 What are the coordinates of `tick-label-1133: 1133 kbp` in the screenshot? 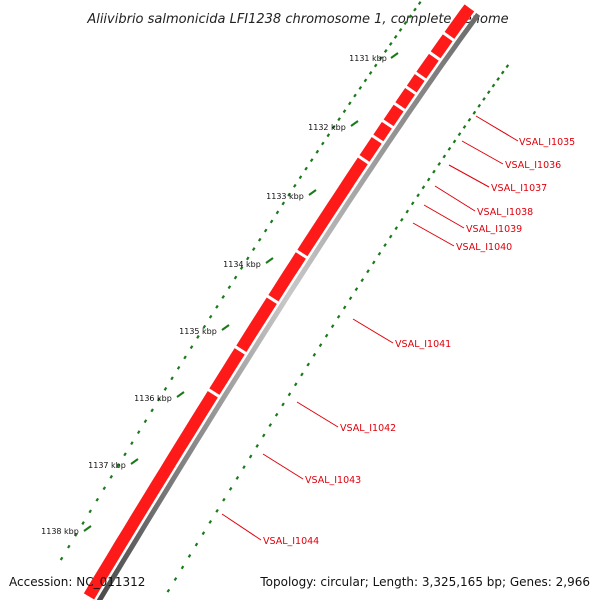 It's located at (285, 196).